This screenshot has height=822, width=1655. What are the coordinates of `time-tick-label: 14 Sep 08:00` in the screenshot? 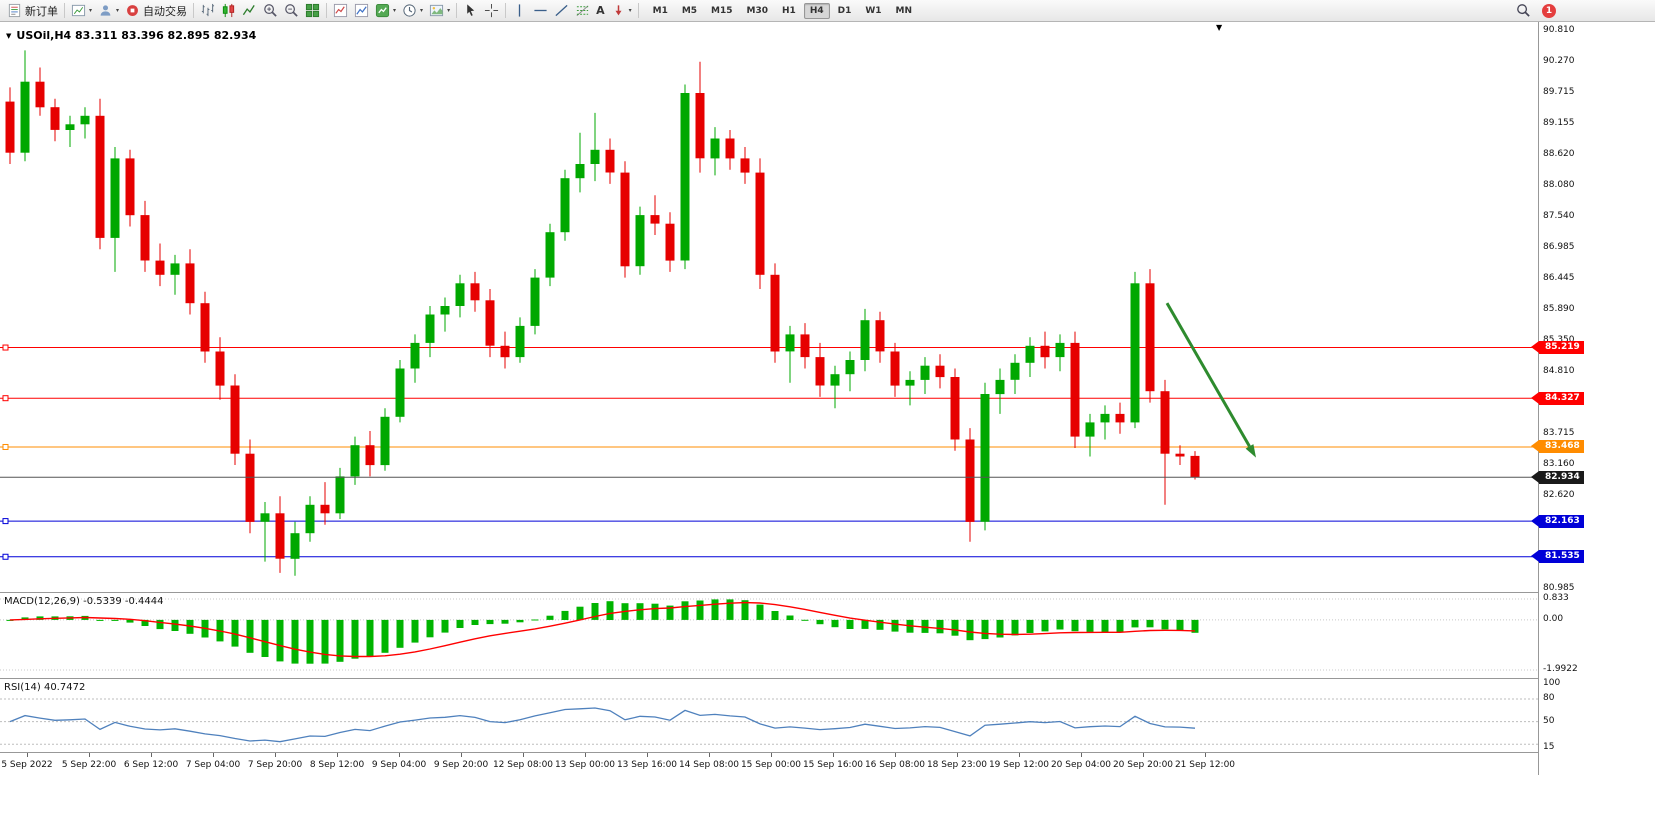 It's located at (709, 765).